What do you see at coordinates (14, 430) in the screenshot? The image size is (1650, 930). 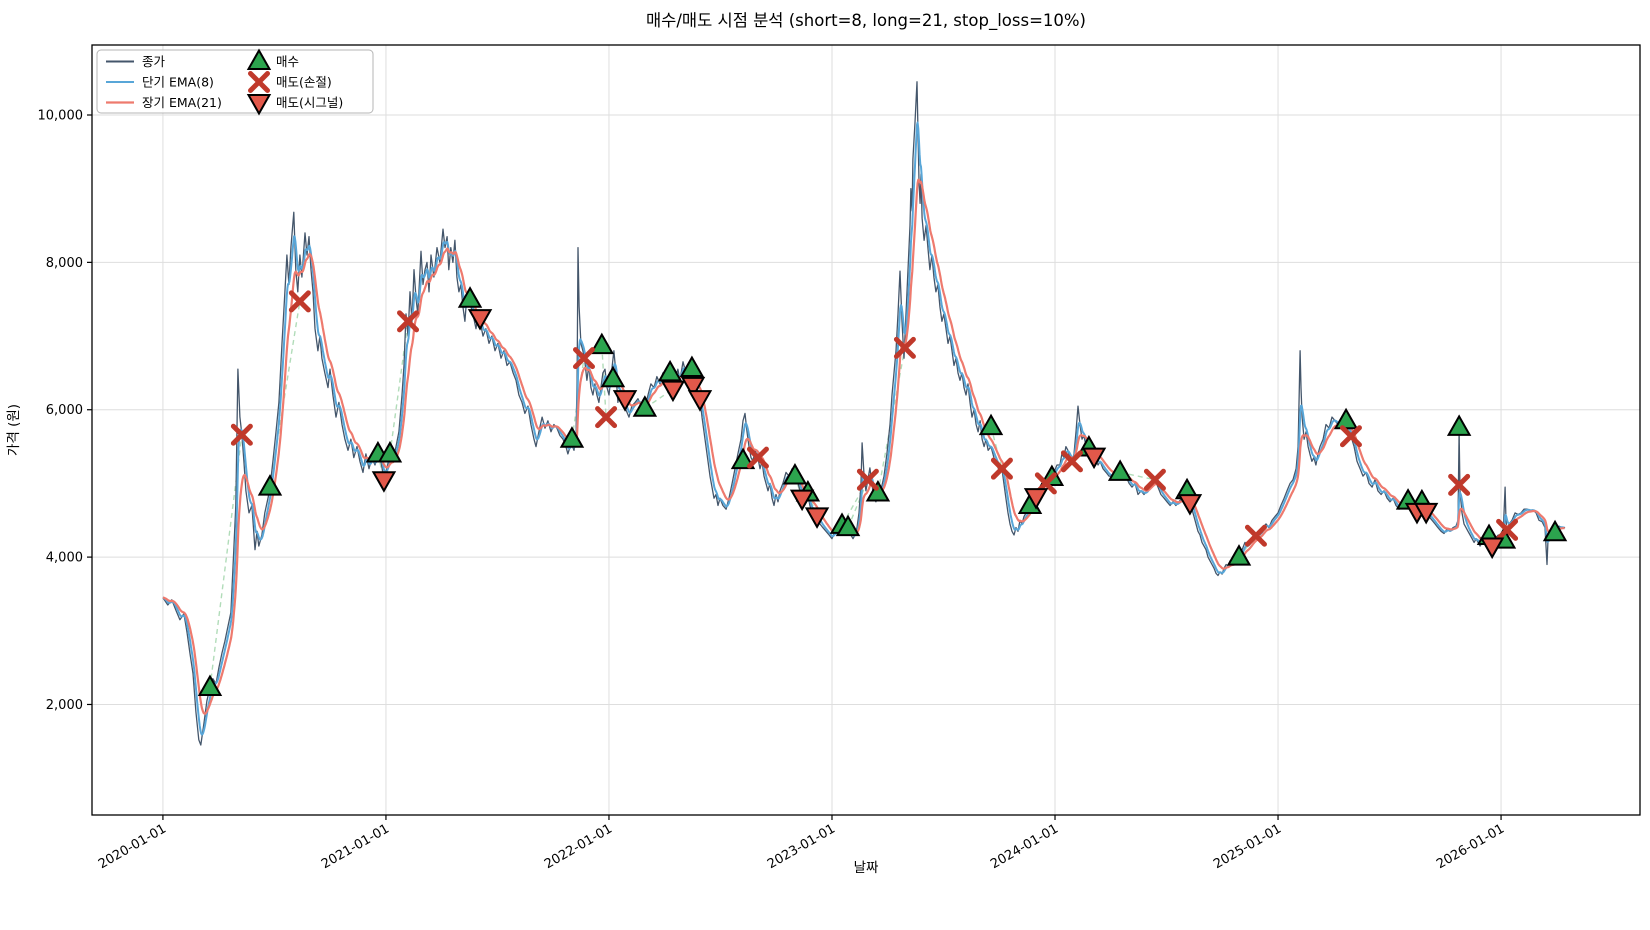 I see `y-axis-label: 가격 (원)` at bounding box center [14, 430].